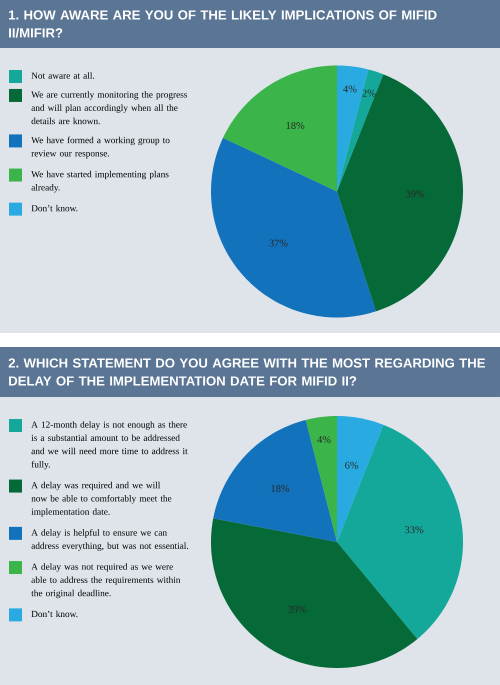  Describe the element at coordinates (246, 372) in the screenshot. I see `chart-title: 2. WHICH STATEMENT DO YOU AGREE WITH THE MOST REGARDING THE DELAY OF THE IMPLEMENTATION DATE FOR MIFID II?` at that location.